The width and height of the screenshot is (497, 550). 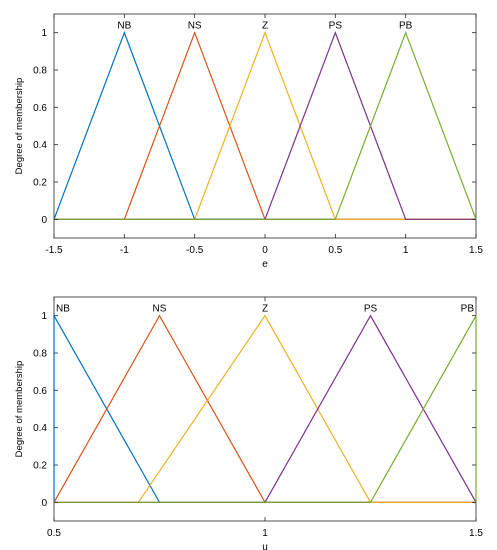 What do you see at coordinates (124, 250) in the screenshot?
I see `x-tick-label: -1` at bounding box center [124, 250].